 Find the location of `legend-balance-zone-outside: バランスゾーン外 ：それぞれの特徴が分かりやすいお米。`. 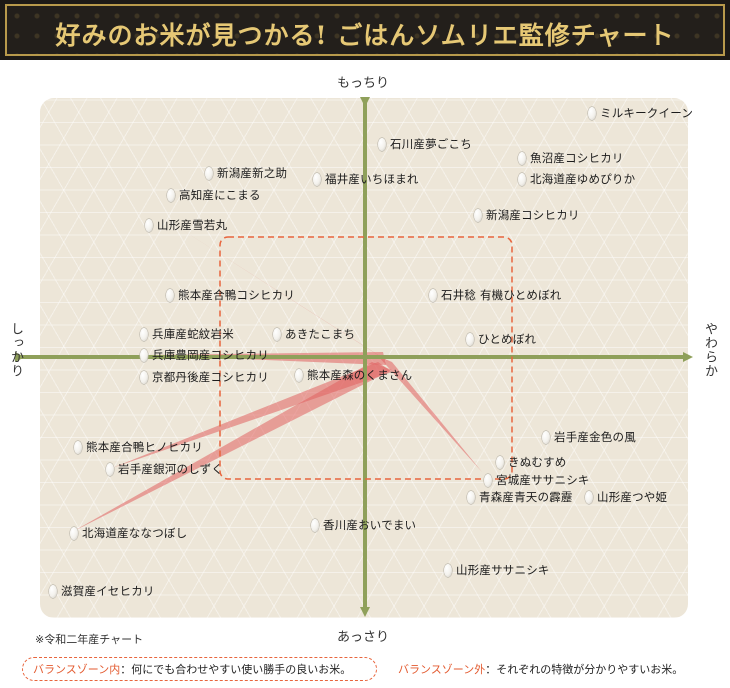

legend-balance-zone-outside: バランスゾーン外 ：それぞれの特徴が分かりやすいお米。 is located at coordinates (540, 669).